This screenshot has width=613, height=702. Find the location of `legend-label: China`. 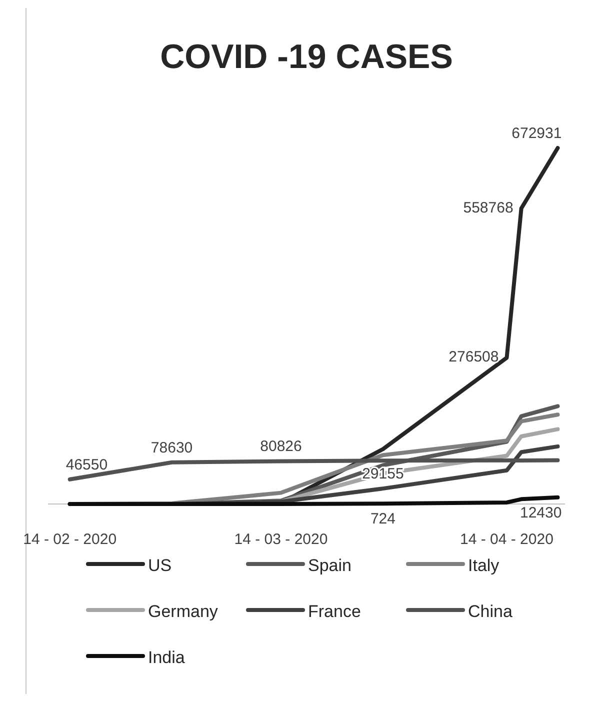

legend-label: China is located at coordinates (490, 611).